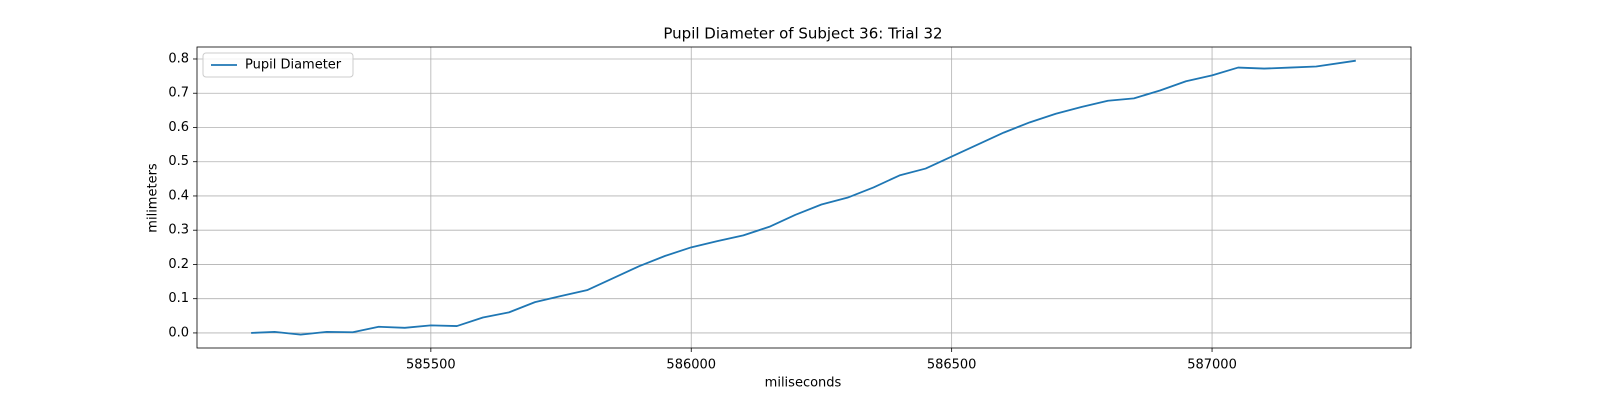  What do you see at coordinates (431, 365) in the screenshot?
I see `x-tick-label: 585500` at bounding box center [431, 365].